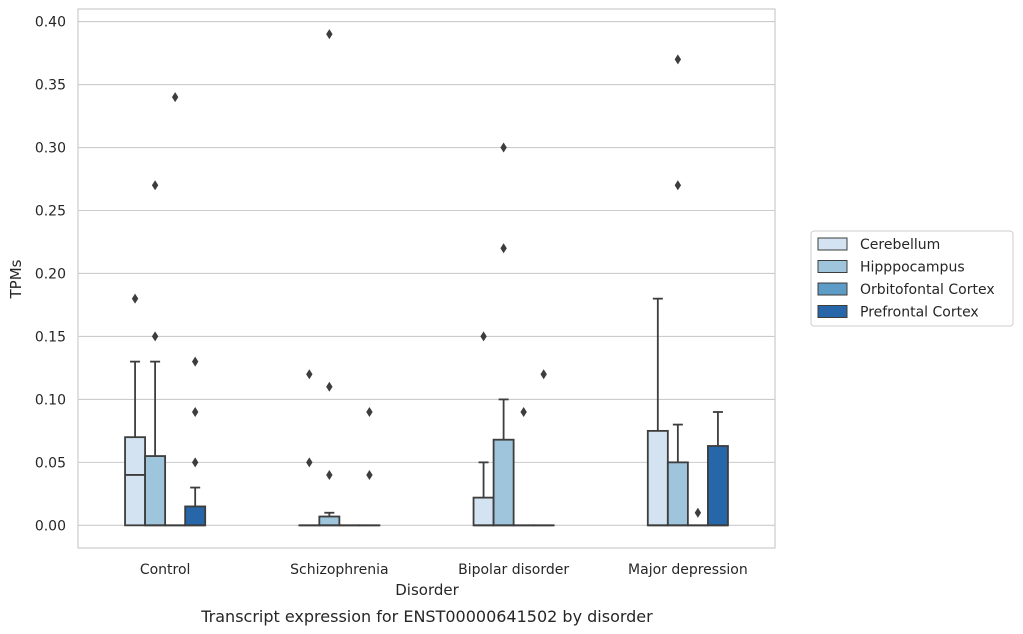  What do you see at coordinates (688, 570) in the screenshot?
I see `x-tick-label: Major depression` at bounding box center [688, 570].